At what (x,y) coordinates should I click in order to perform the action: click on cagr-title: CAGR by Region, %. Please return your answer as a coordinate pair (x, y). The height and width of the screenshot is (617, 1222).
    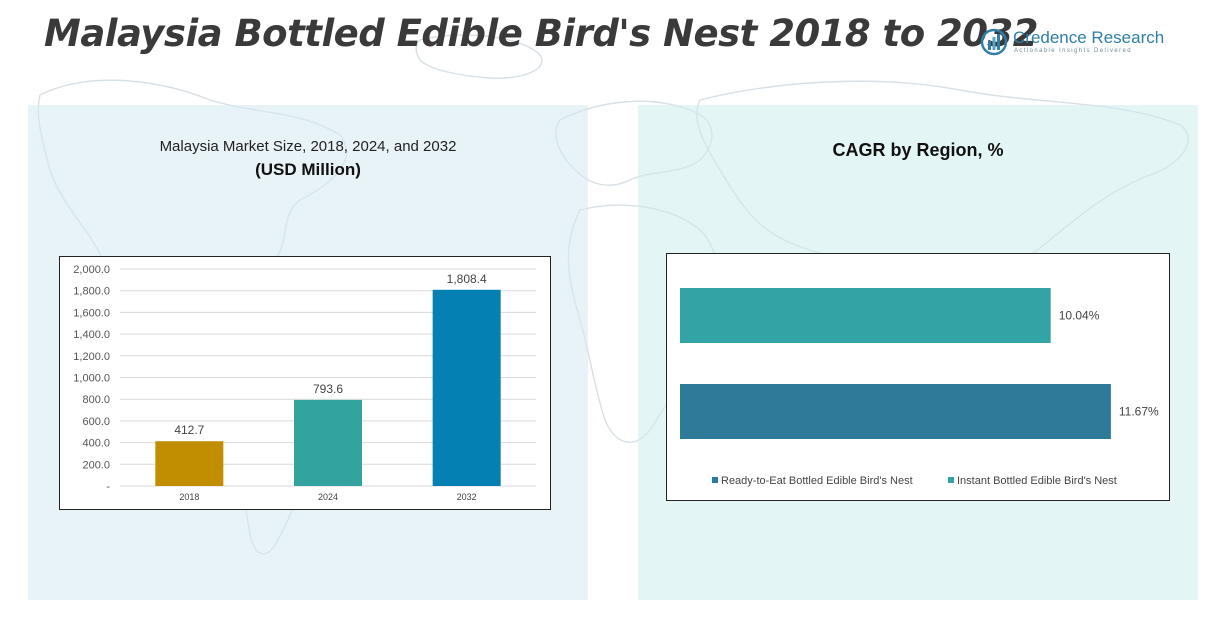
    Looking at the image, I should click on (918, 150).